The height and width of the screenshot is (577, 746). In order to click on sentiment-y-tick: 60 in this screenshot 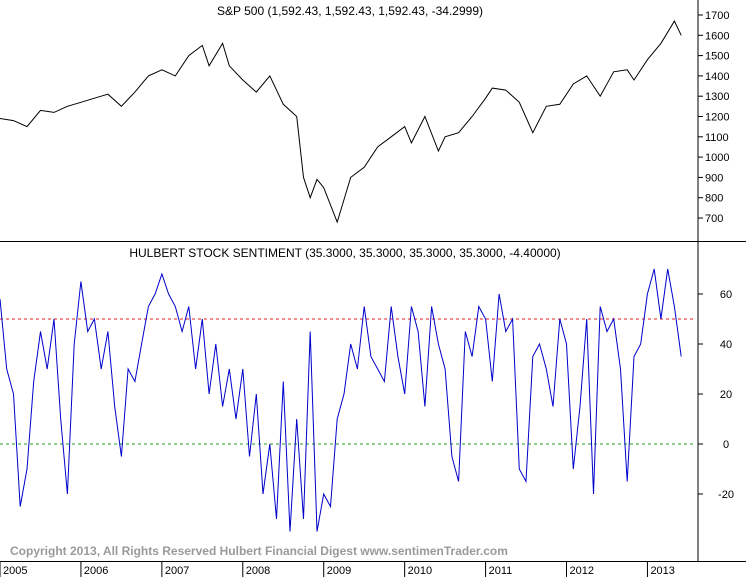, I will do `click(715, 295)`.